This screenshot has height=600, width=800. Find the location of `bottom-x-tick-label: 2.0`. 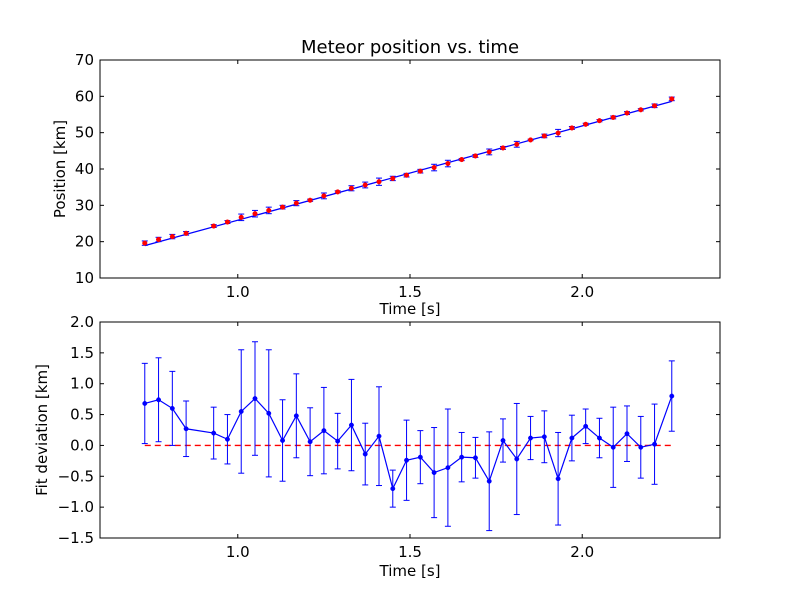

bottom-x-tick-label: 2.0 is located at coordinates (582, 552).